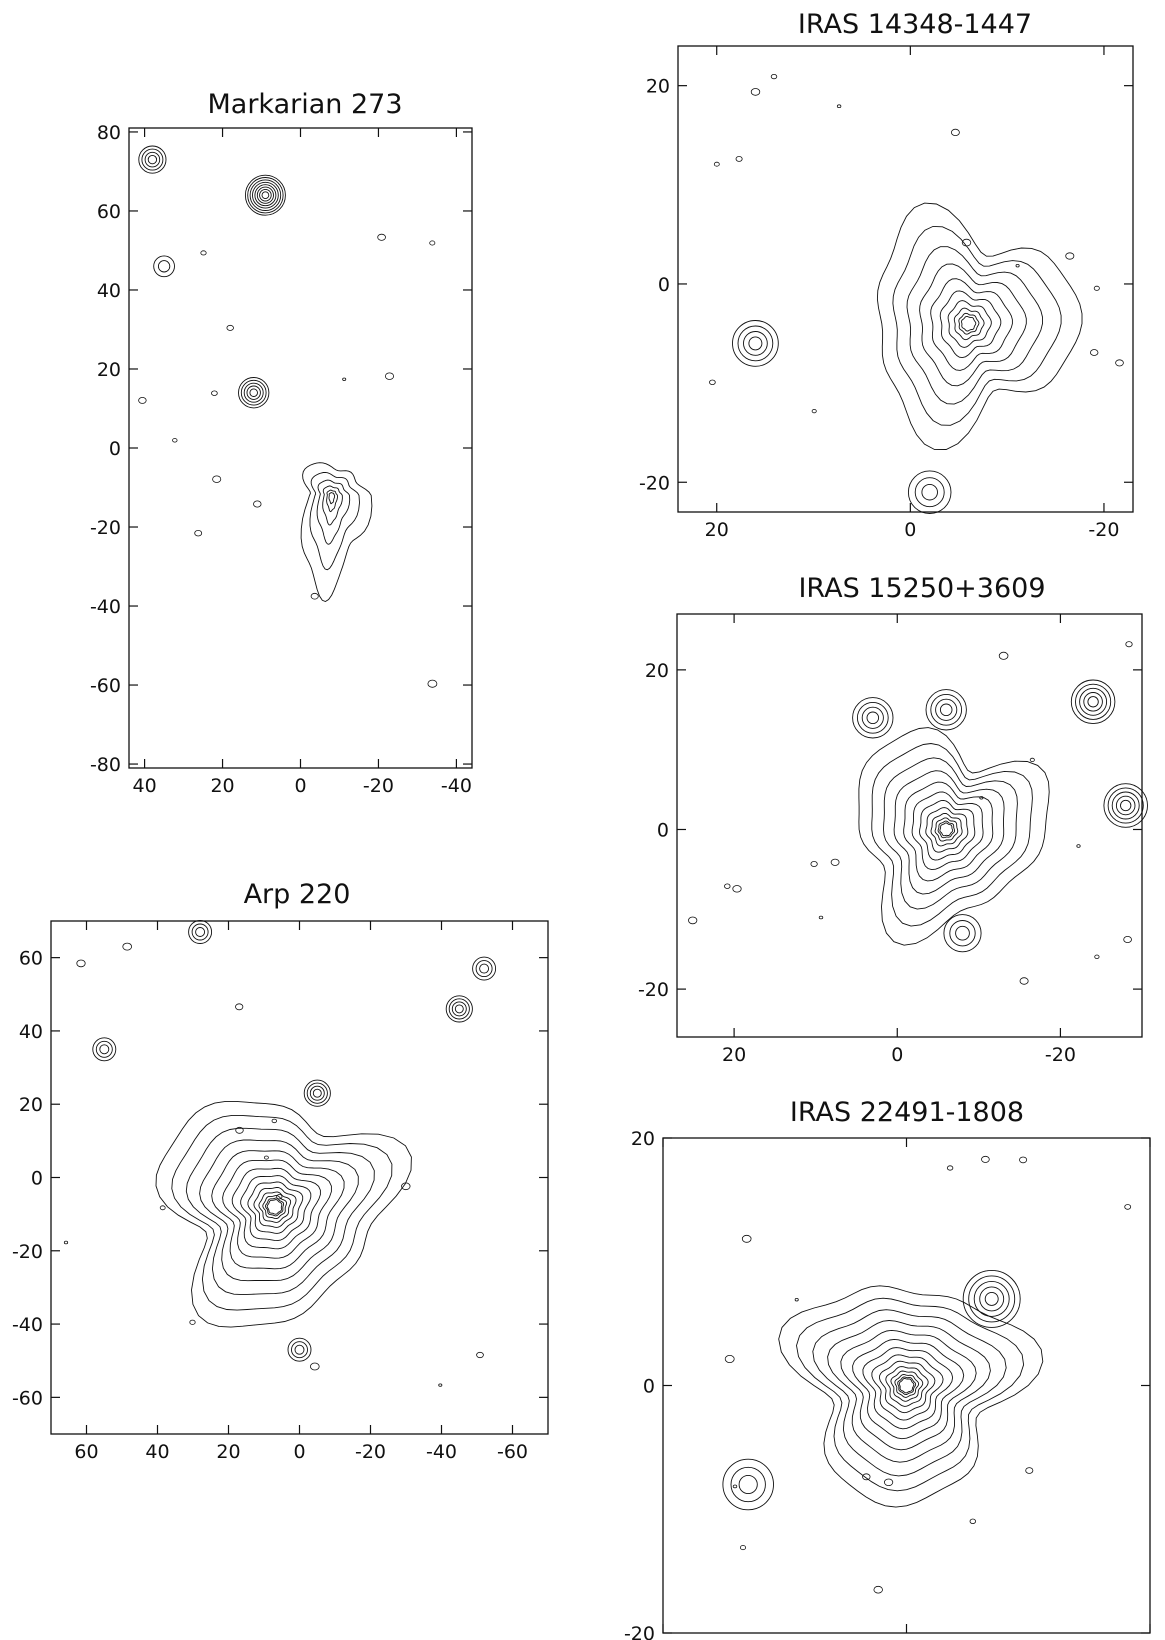  What do you see at coordinates (27, 1252) in the screenshot?
I see `y-tick-label: -20` at bounding box center [27, 1252].